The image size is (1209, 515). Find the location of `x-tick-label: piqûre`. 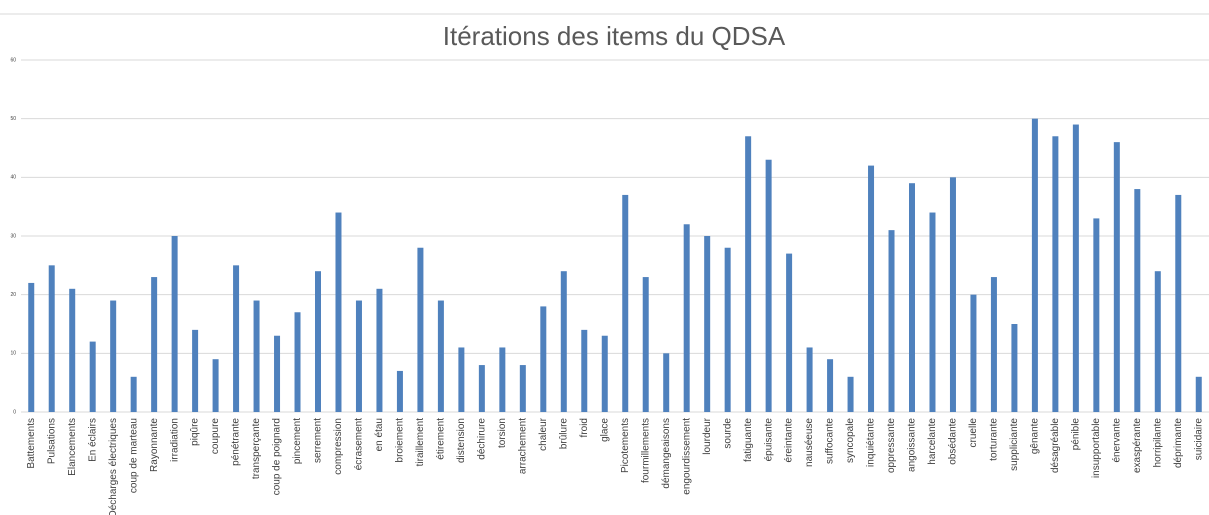

x-tick-label: piqûre is located at coordinates (195, 432).